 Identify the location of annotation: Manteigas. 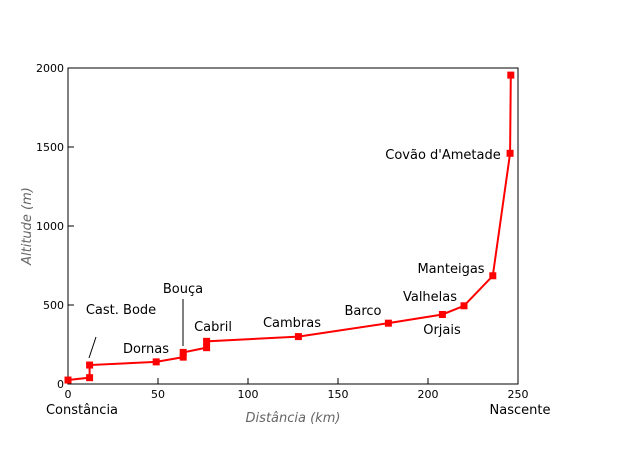
(450, 269).